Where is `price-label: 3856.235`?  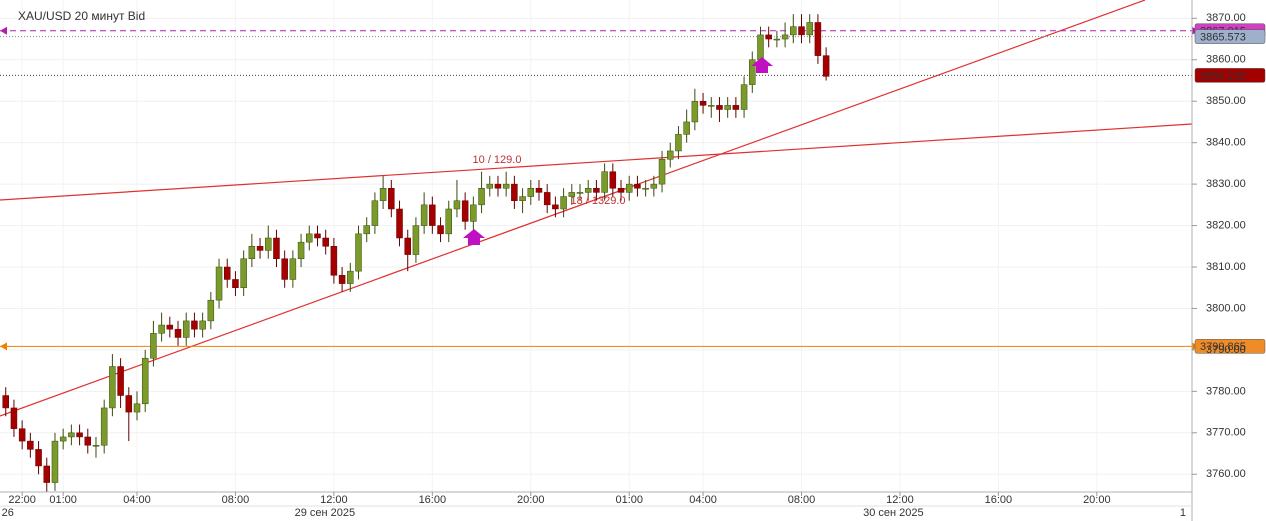
price-label: 3856.235 is located at coordinates (1223, 76).